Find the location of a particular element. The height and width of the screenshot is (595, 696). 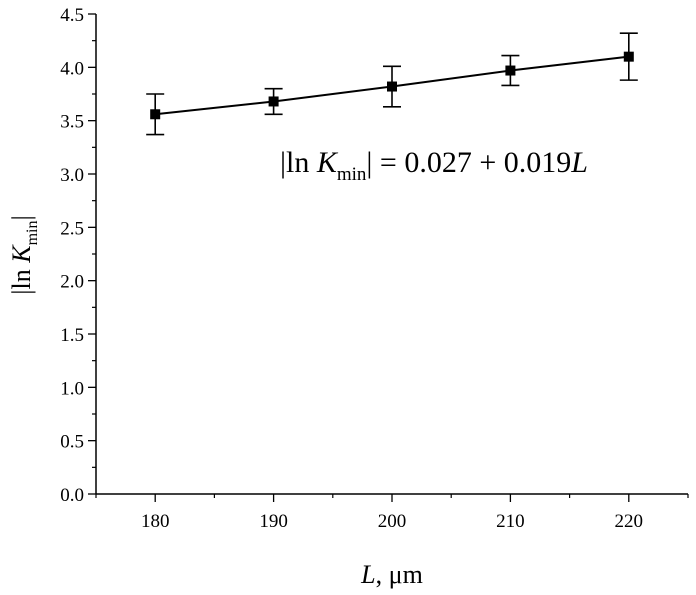

y-tick-label: 4.5 is located at coordinates (72, 15).